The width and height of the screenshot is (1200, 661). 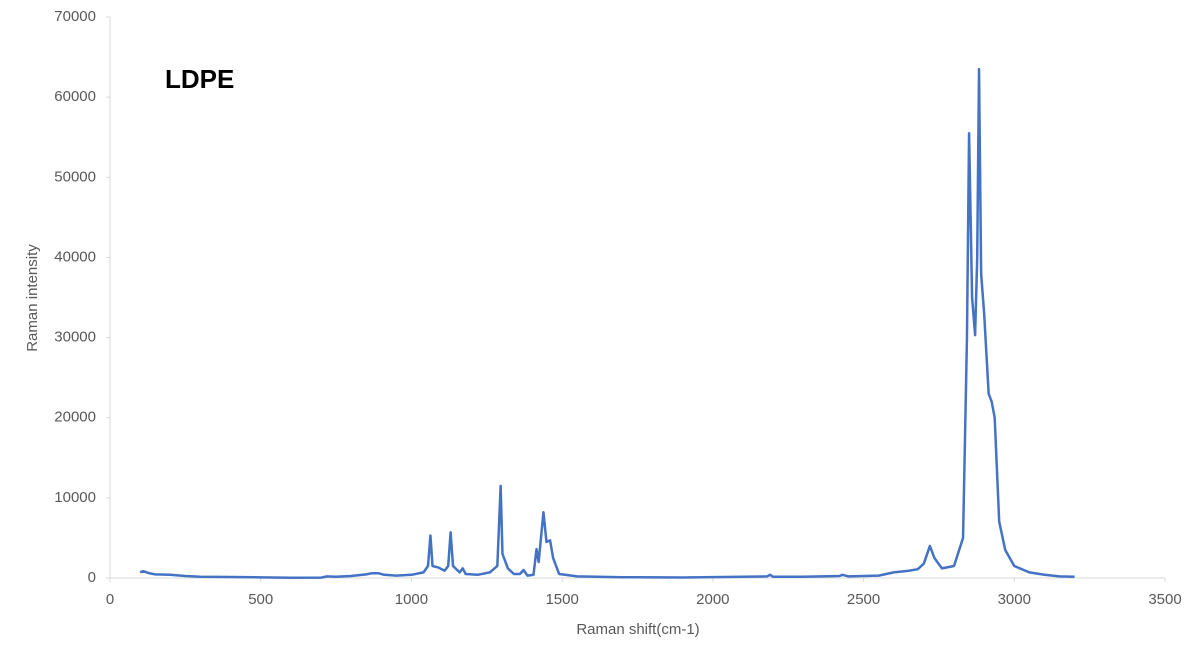 What do you see at coordinates (75, 497) in the screenshot?
I see `y-tick-label: 10000` at bounding box center [75, 497].